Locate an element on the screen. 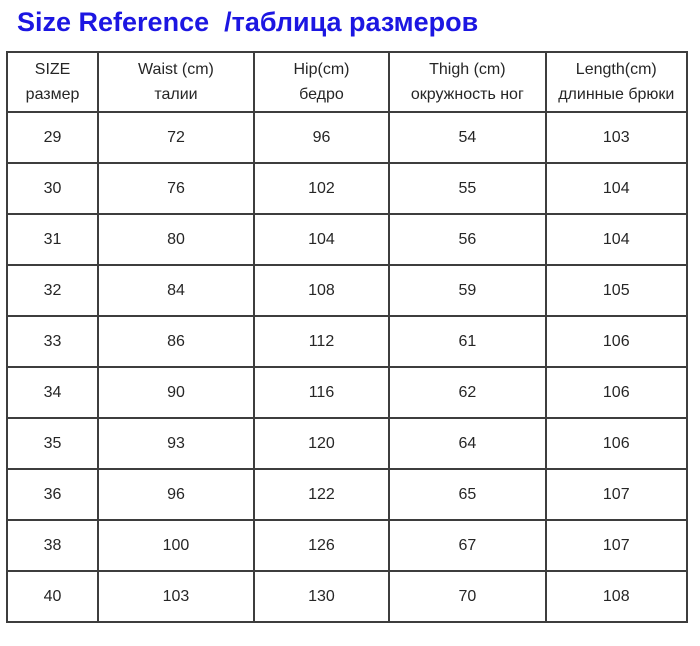  table-cell: 56 is located at coordinates (467, 239).